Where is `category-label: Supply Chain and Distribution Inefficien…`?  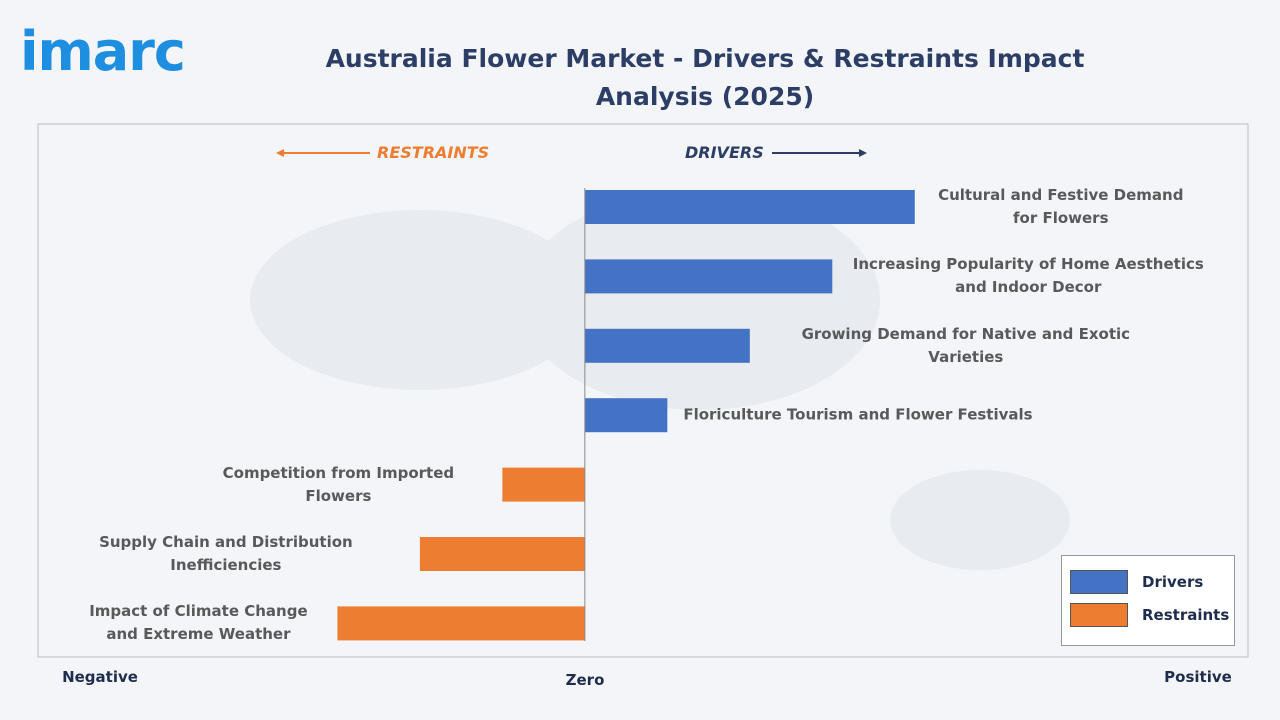 category-label: Supply Chain and Distribution Inefficien… is located at coordinates (226, 553).